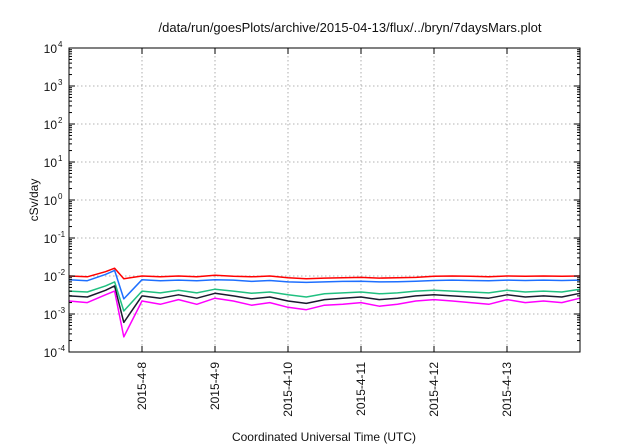  What do you see at coordinates (62, 272) in the screenshot?
I see `y-tick-exponent: -2` at bounding box center [62, 272].